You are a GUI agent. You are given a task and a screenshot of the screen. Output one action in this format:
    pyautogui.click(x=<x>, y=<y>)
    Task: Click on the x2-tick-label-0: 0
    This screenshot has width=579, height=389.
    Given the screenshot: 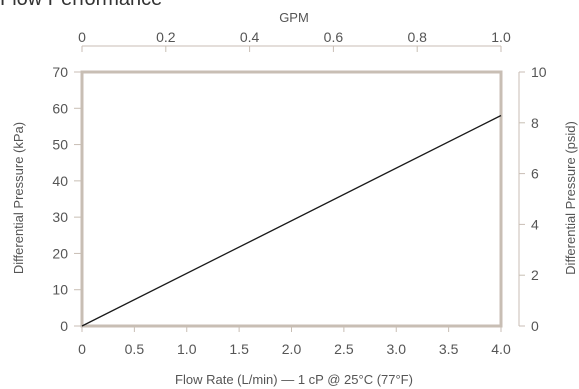 What is the action you would take?
    pyautogui.click(x=82, y=37)
    